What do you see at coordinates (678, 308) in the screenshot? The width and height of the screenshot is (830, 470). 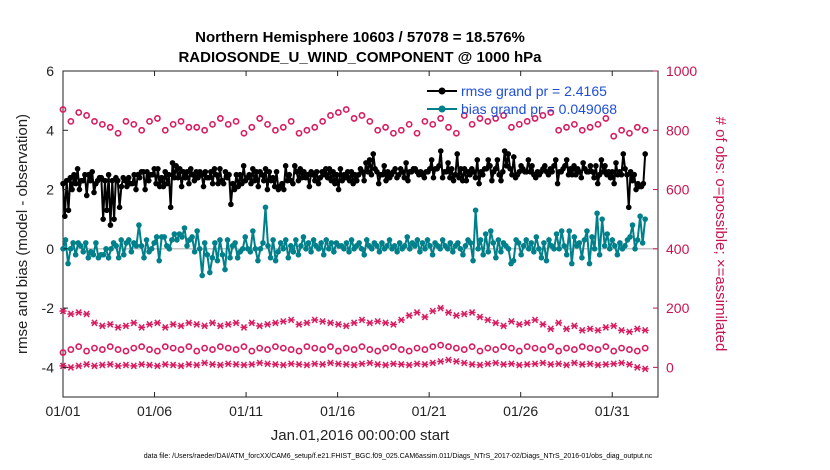 I see `y2-tick-label: 200` at bounding box center [678, 308].